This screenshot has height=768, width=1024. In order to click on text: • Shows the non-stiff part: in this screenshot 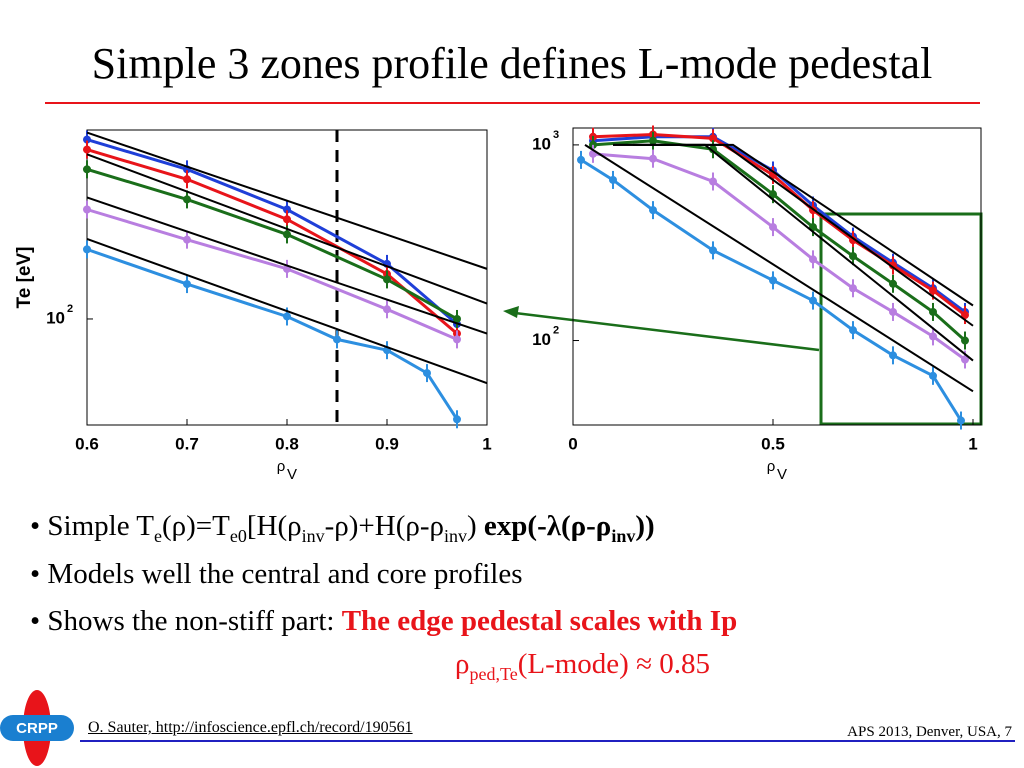, I will do `click(186, 621)`.